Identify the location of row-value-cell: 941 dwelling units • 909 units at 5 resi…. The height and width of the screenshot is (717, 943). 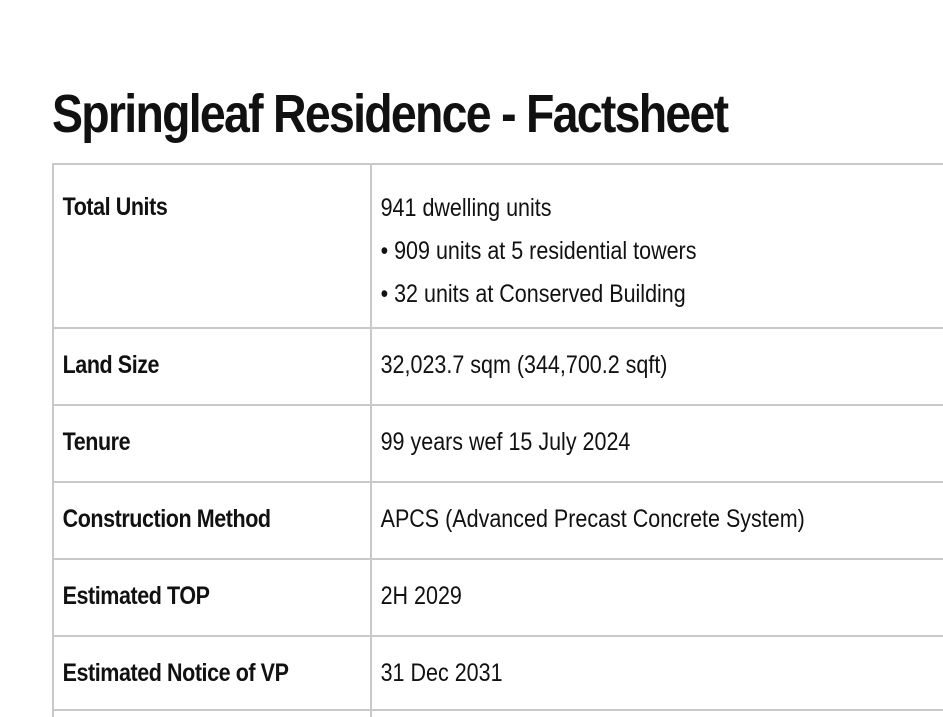
(656, 246).